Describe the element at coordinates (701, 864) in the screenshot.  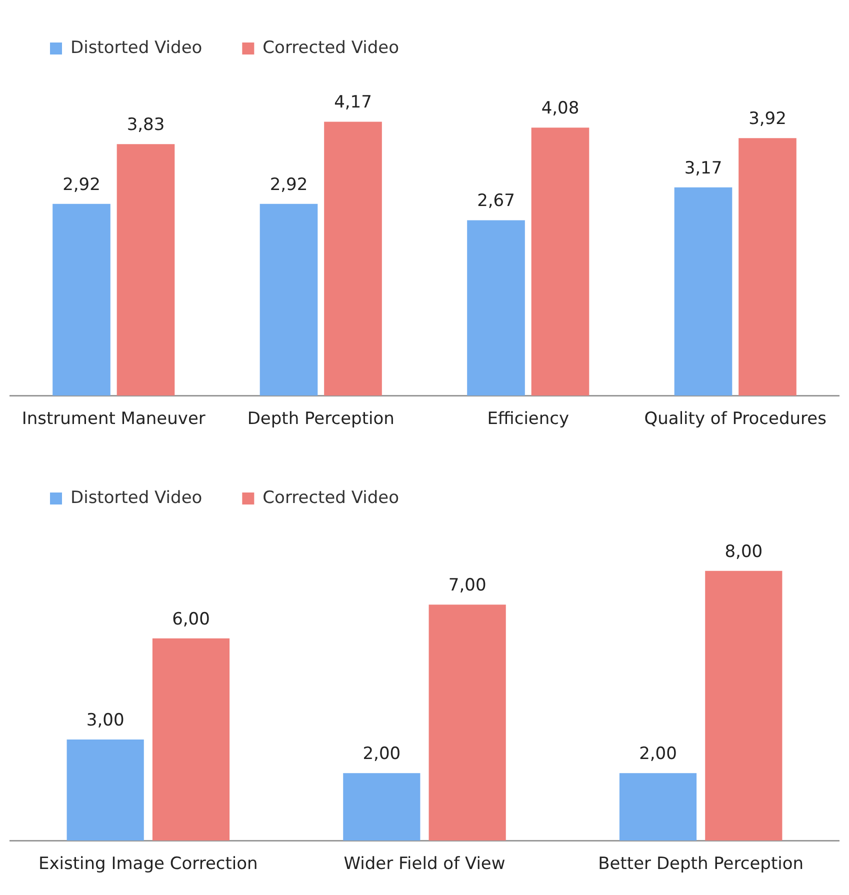
I see `x-tick-label: Better Depth Perception` at that location.